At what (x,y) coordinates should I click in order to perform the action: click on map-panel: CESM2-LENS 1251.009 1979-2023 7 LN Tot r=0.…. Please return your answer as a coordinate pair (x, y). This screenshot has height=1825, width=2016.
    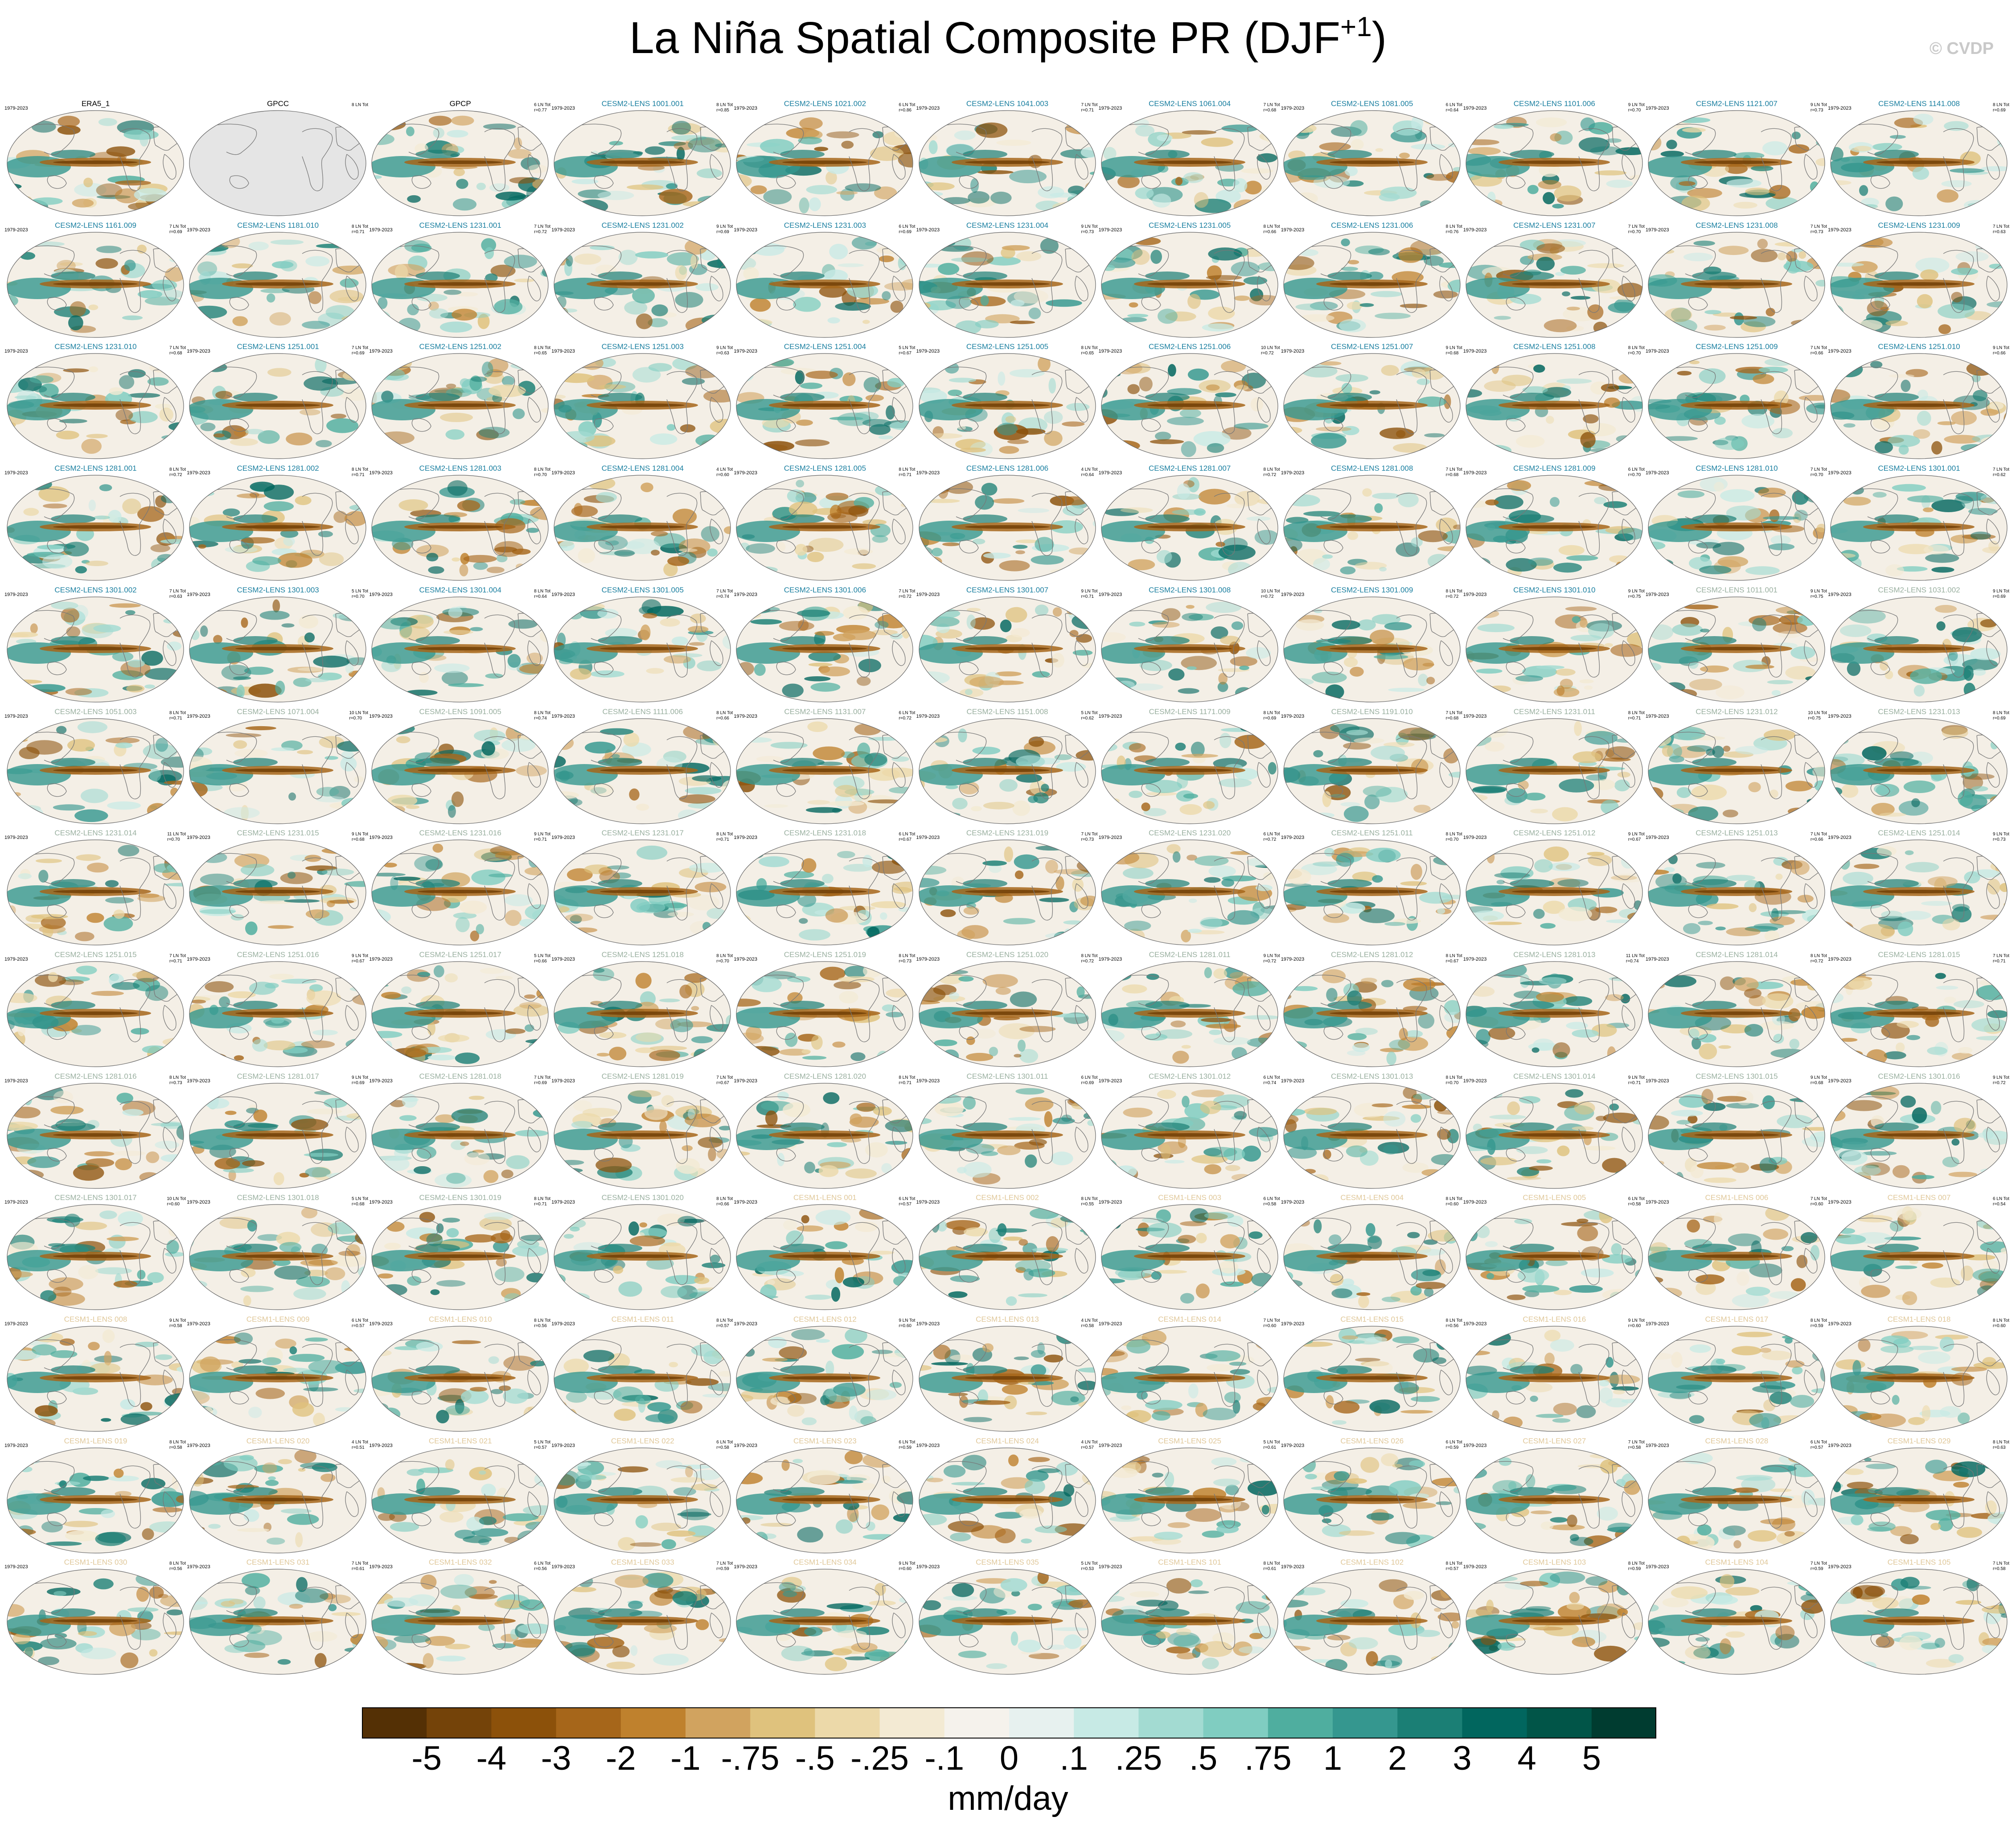
    Looking at the image, I should click on (1737, 401).